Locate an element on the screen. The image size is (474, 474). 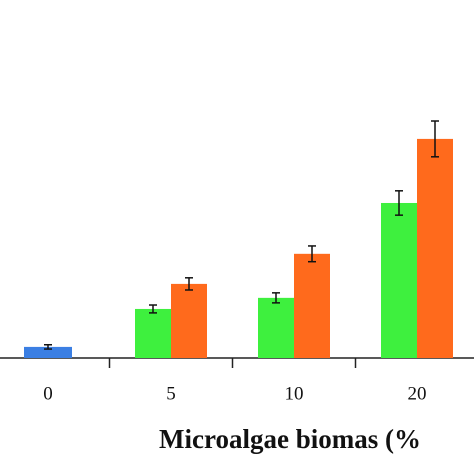
x-tick-label: 0 is located at coordinates (48, 393).